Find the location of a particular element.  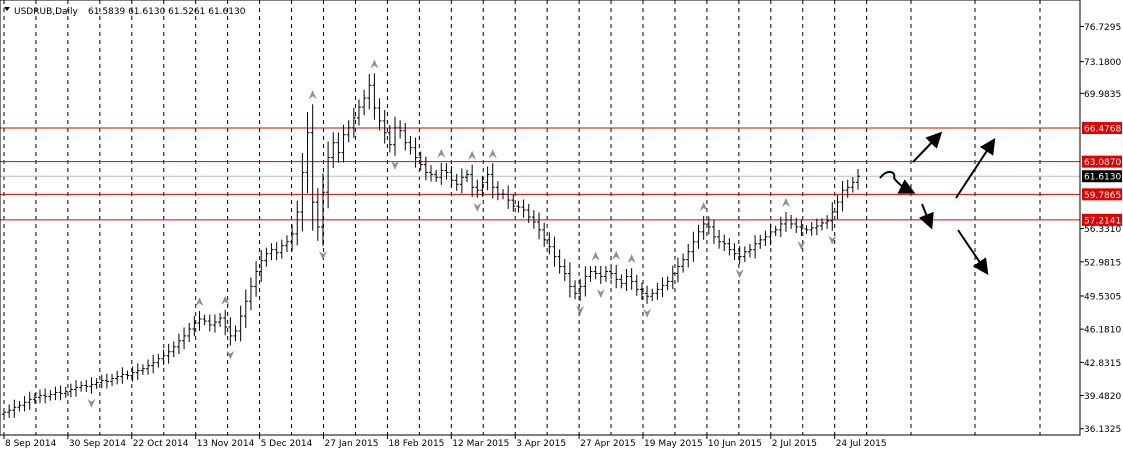

y-tick-label: 73.1800 is located at coordinates (1102, 63).